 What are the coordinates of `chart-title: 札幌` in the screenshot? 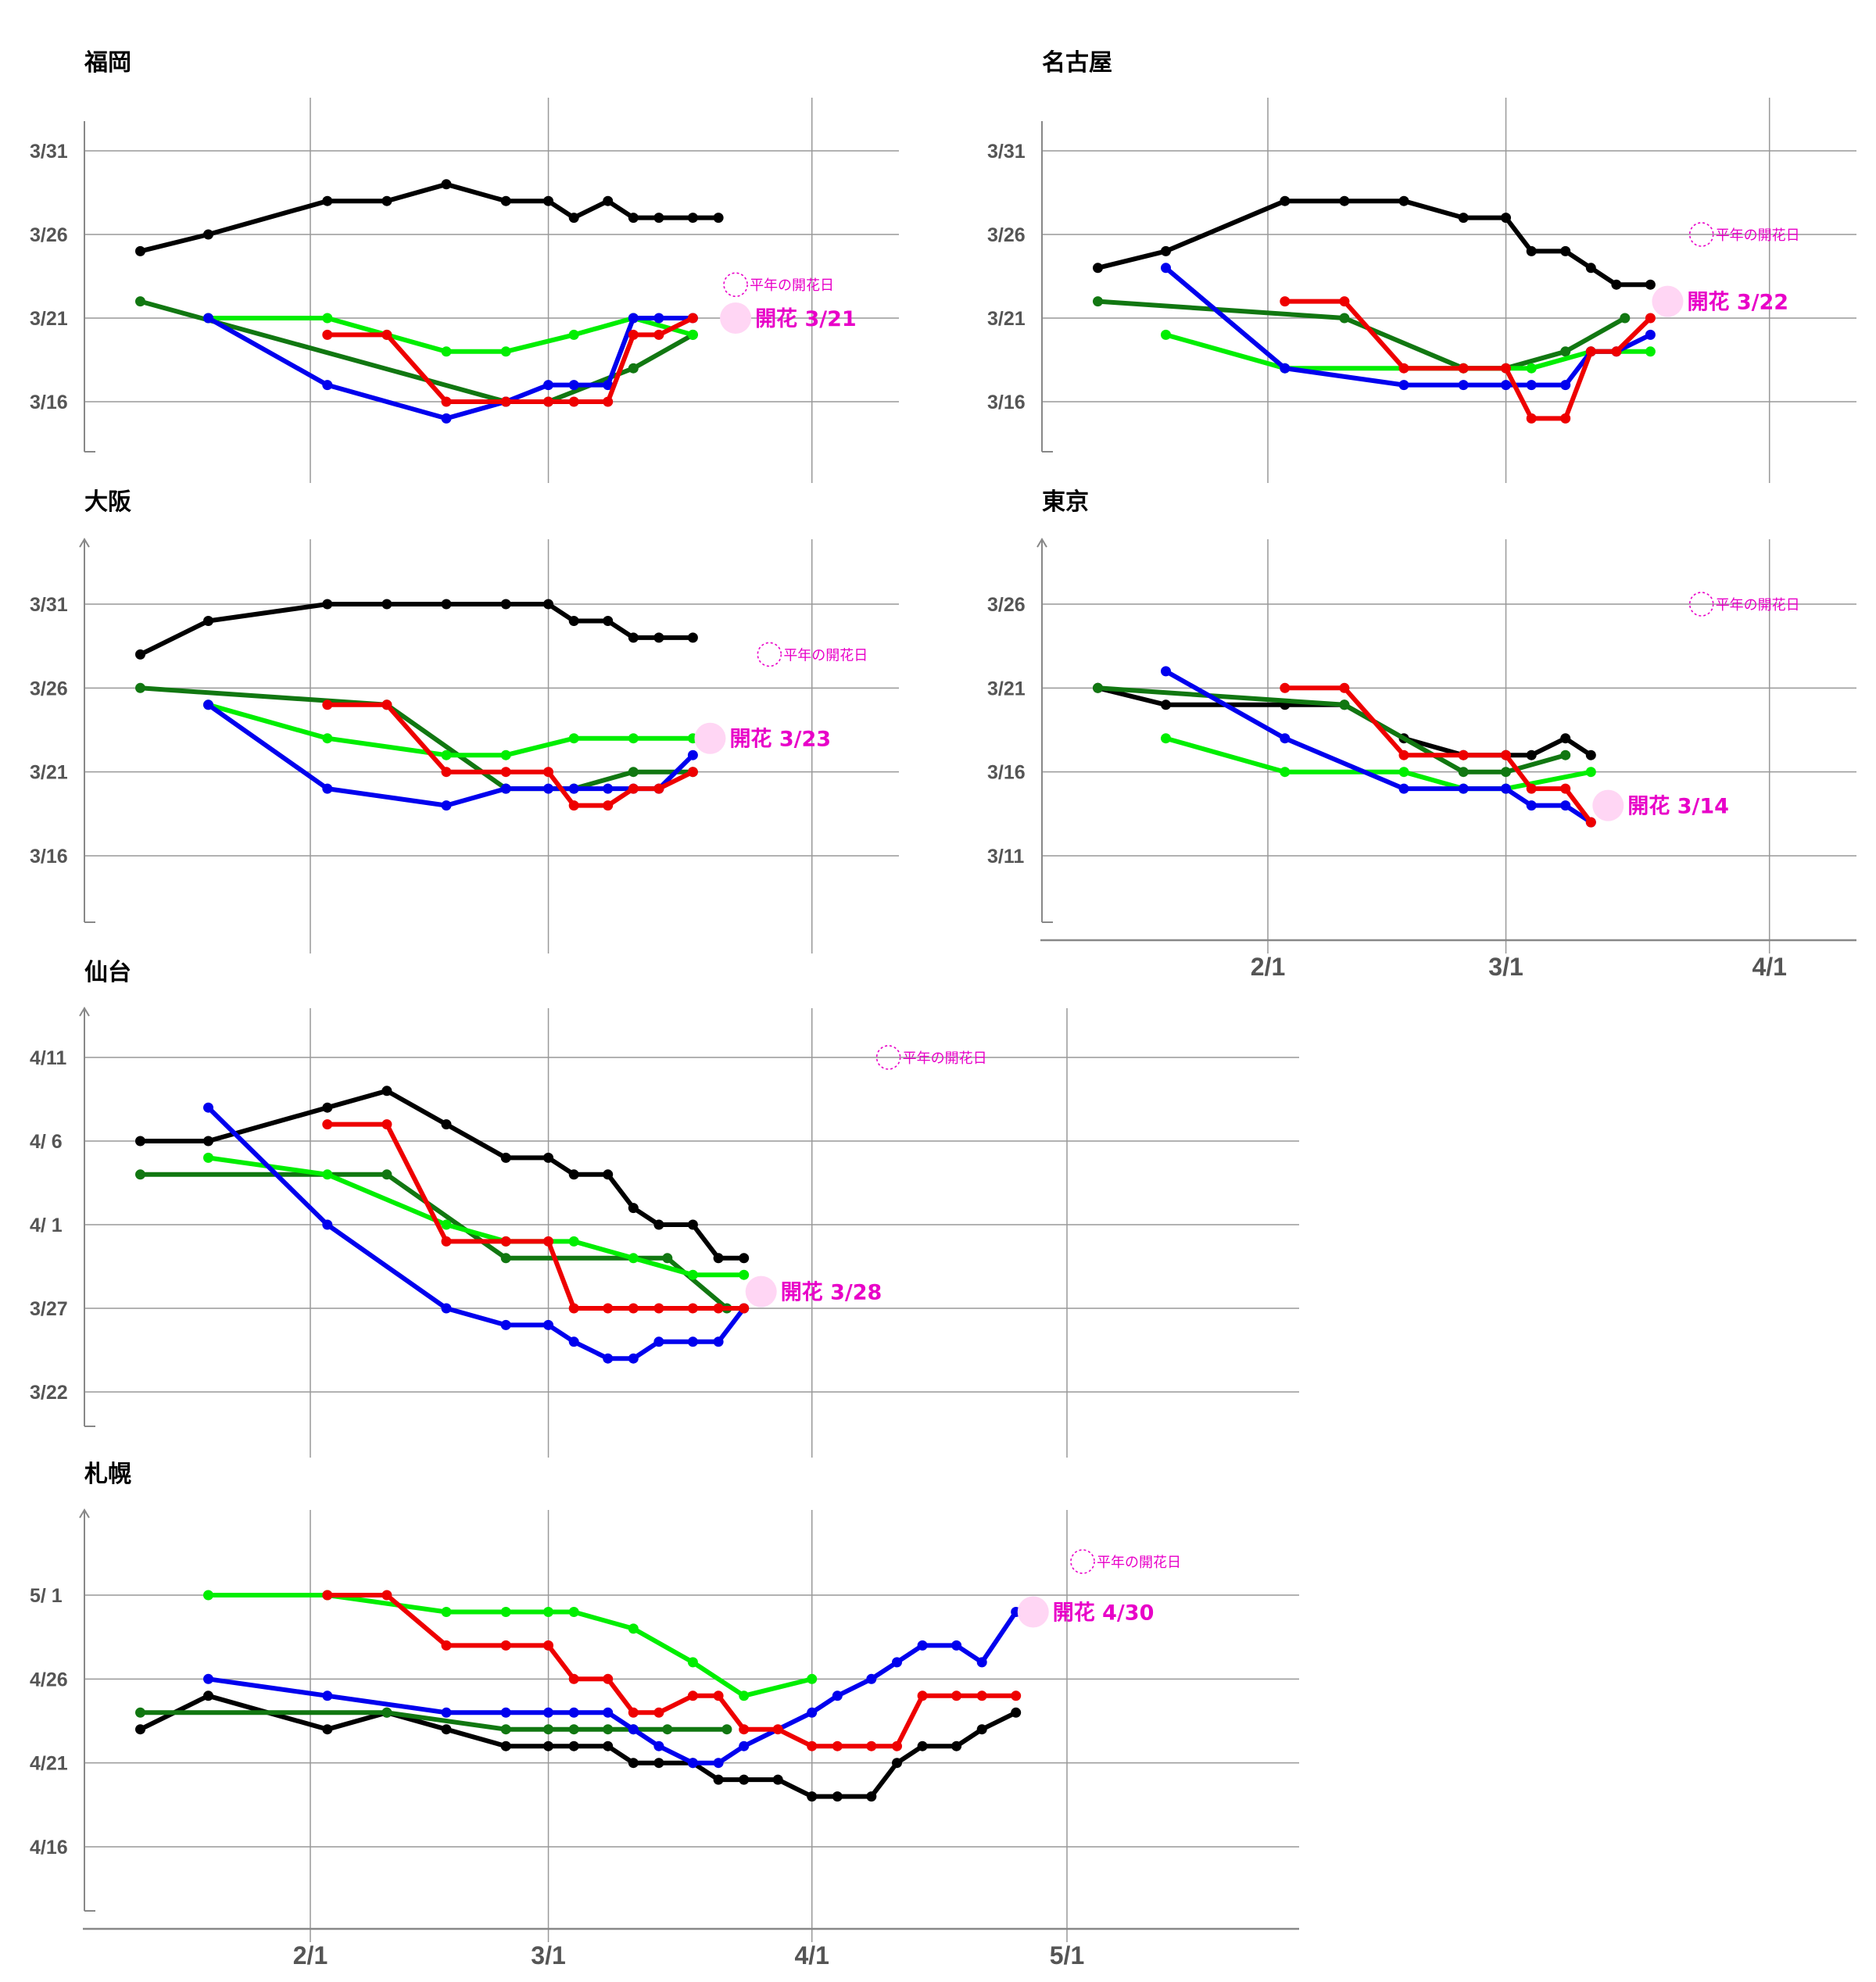 It's located at (107, 1475).